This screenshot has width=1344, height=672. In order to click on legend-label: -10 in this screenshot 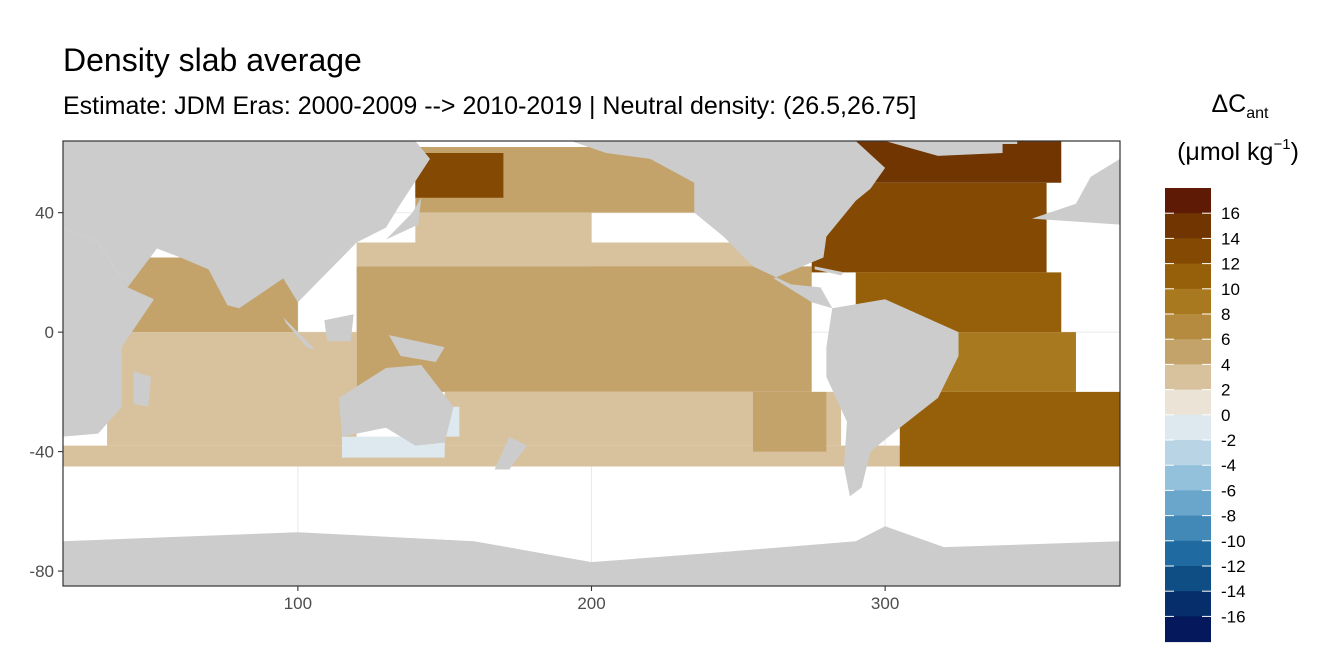, I will do `click(1233, 541)`.